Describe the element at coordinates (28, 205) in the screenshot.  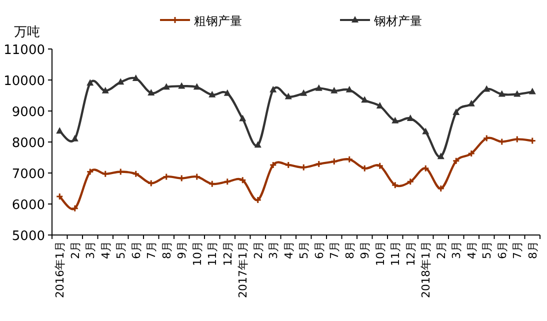
I see `y-tick-label: 6000` at that location.